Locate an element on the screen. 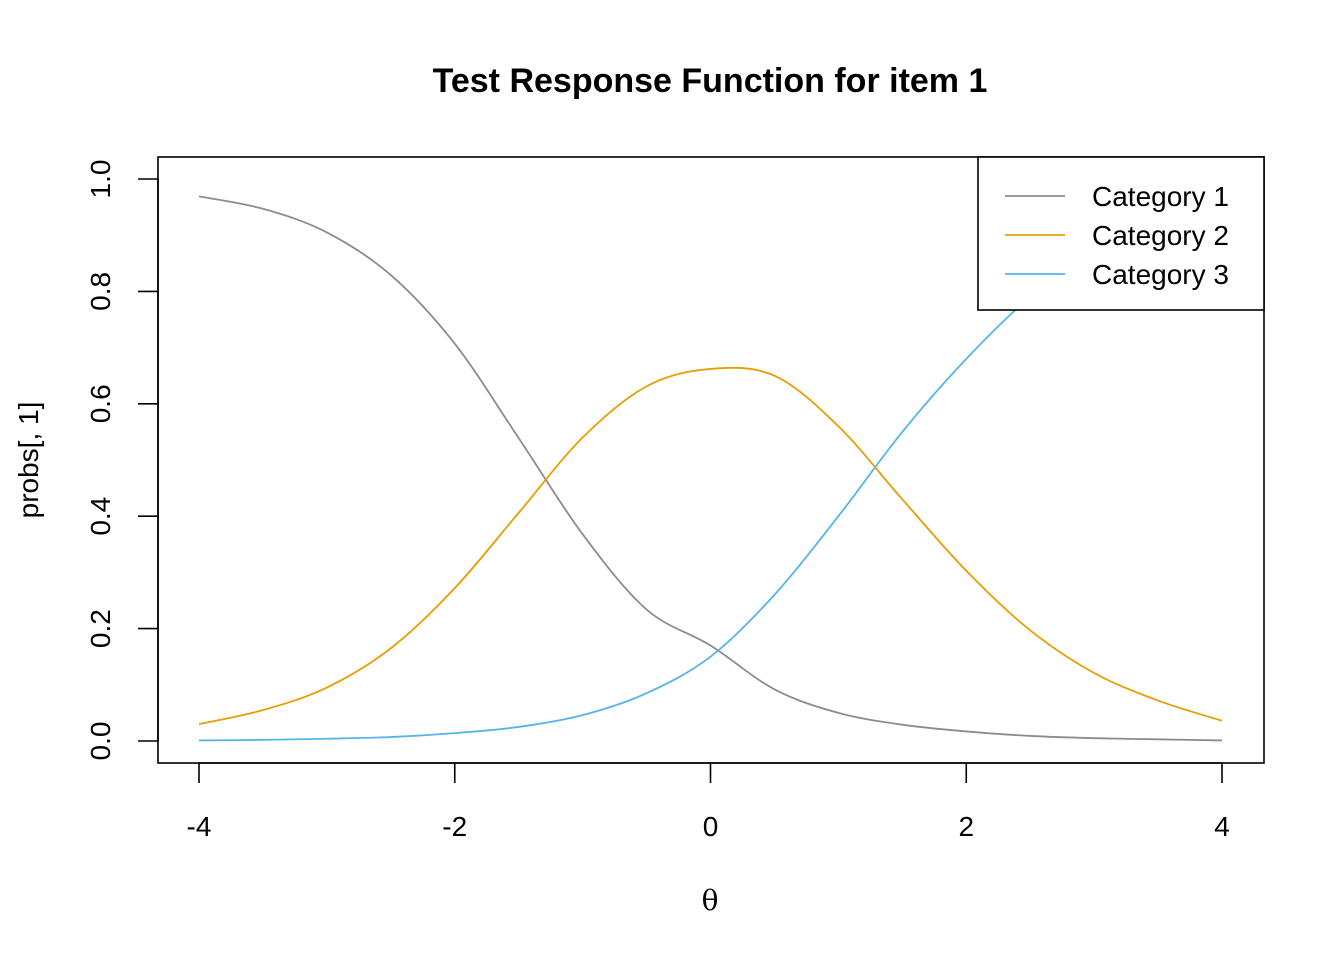 The width and height of the screenshot is (1344, 960). y-axis-label: probs[, 1] is located at coordinates (28, 460).